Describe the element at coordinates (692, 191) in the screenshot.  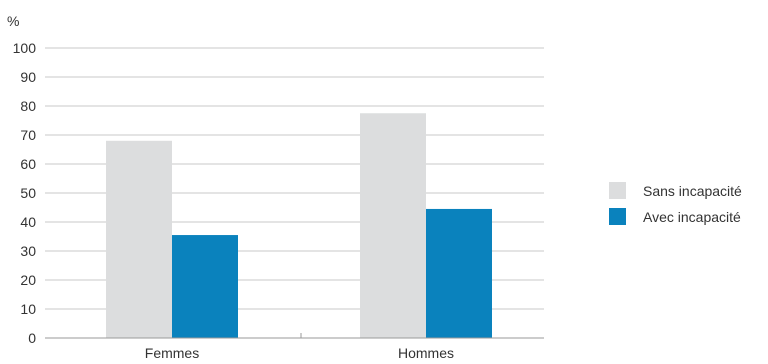
I see `legend-label: Sans incapacité` at that location.